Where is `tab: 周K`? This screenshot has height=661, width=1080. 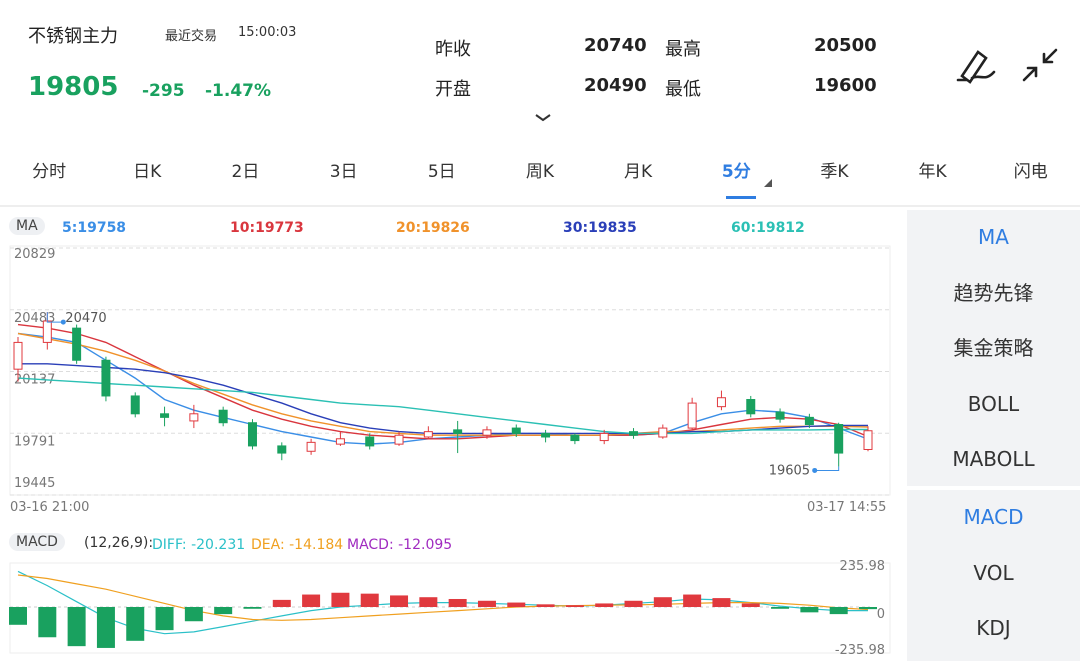 tab: 周K is located at coordinates (540, 172).